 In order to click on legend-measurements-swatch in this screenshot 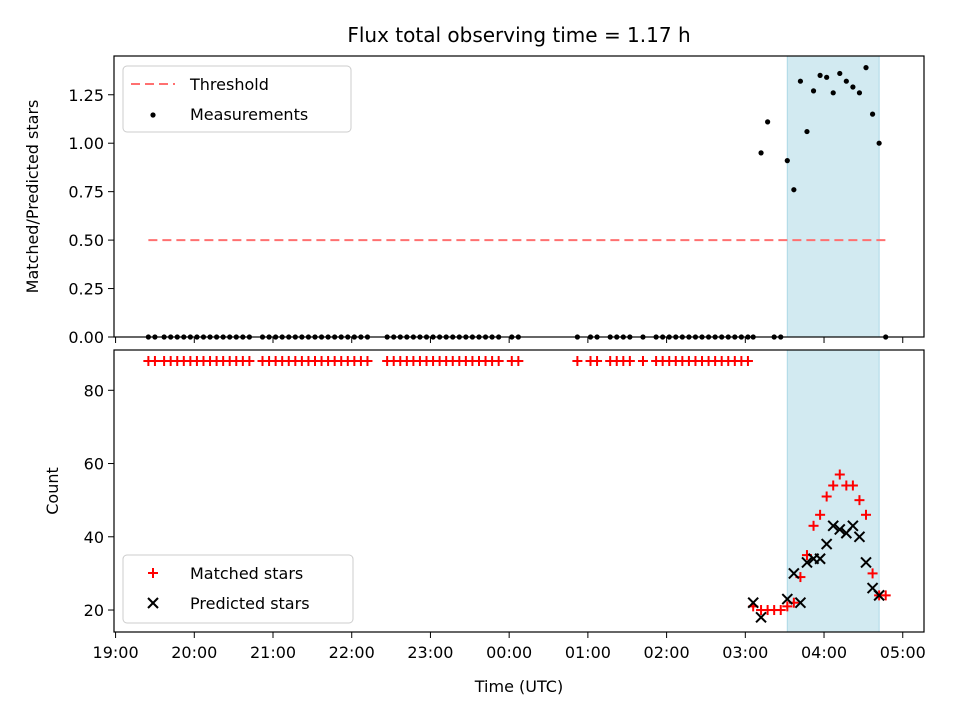, I will do `click(153, 115)`.